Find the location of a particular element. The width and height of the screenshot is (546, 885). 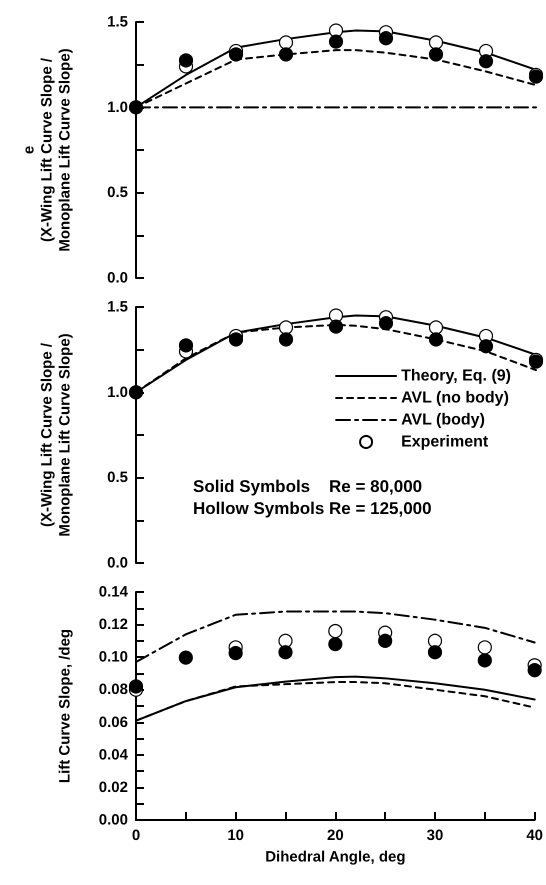

x-tick-label: 0 is located at coordinates (136, 835).